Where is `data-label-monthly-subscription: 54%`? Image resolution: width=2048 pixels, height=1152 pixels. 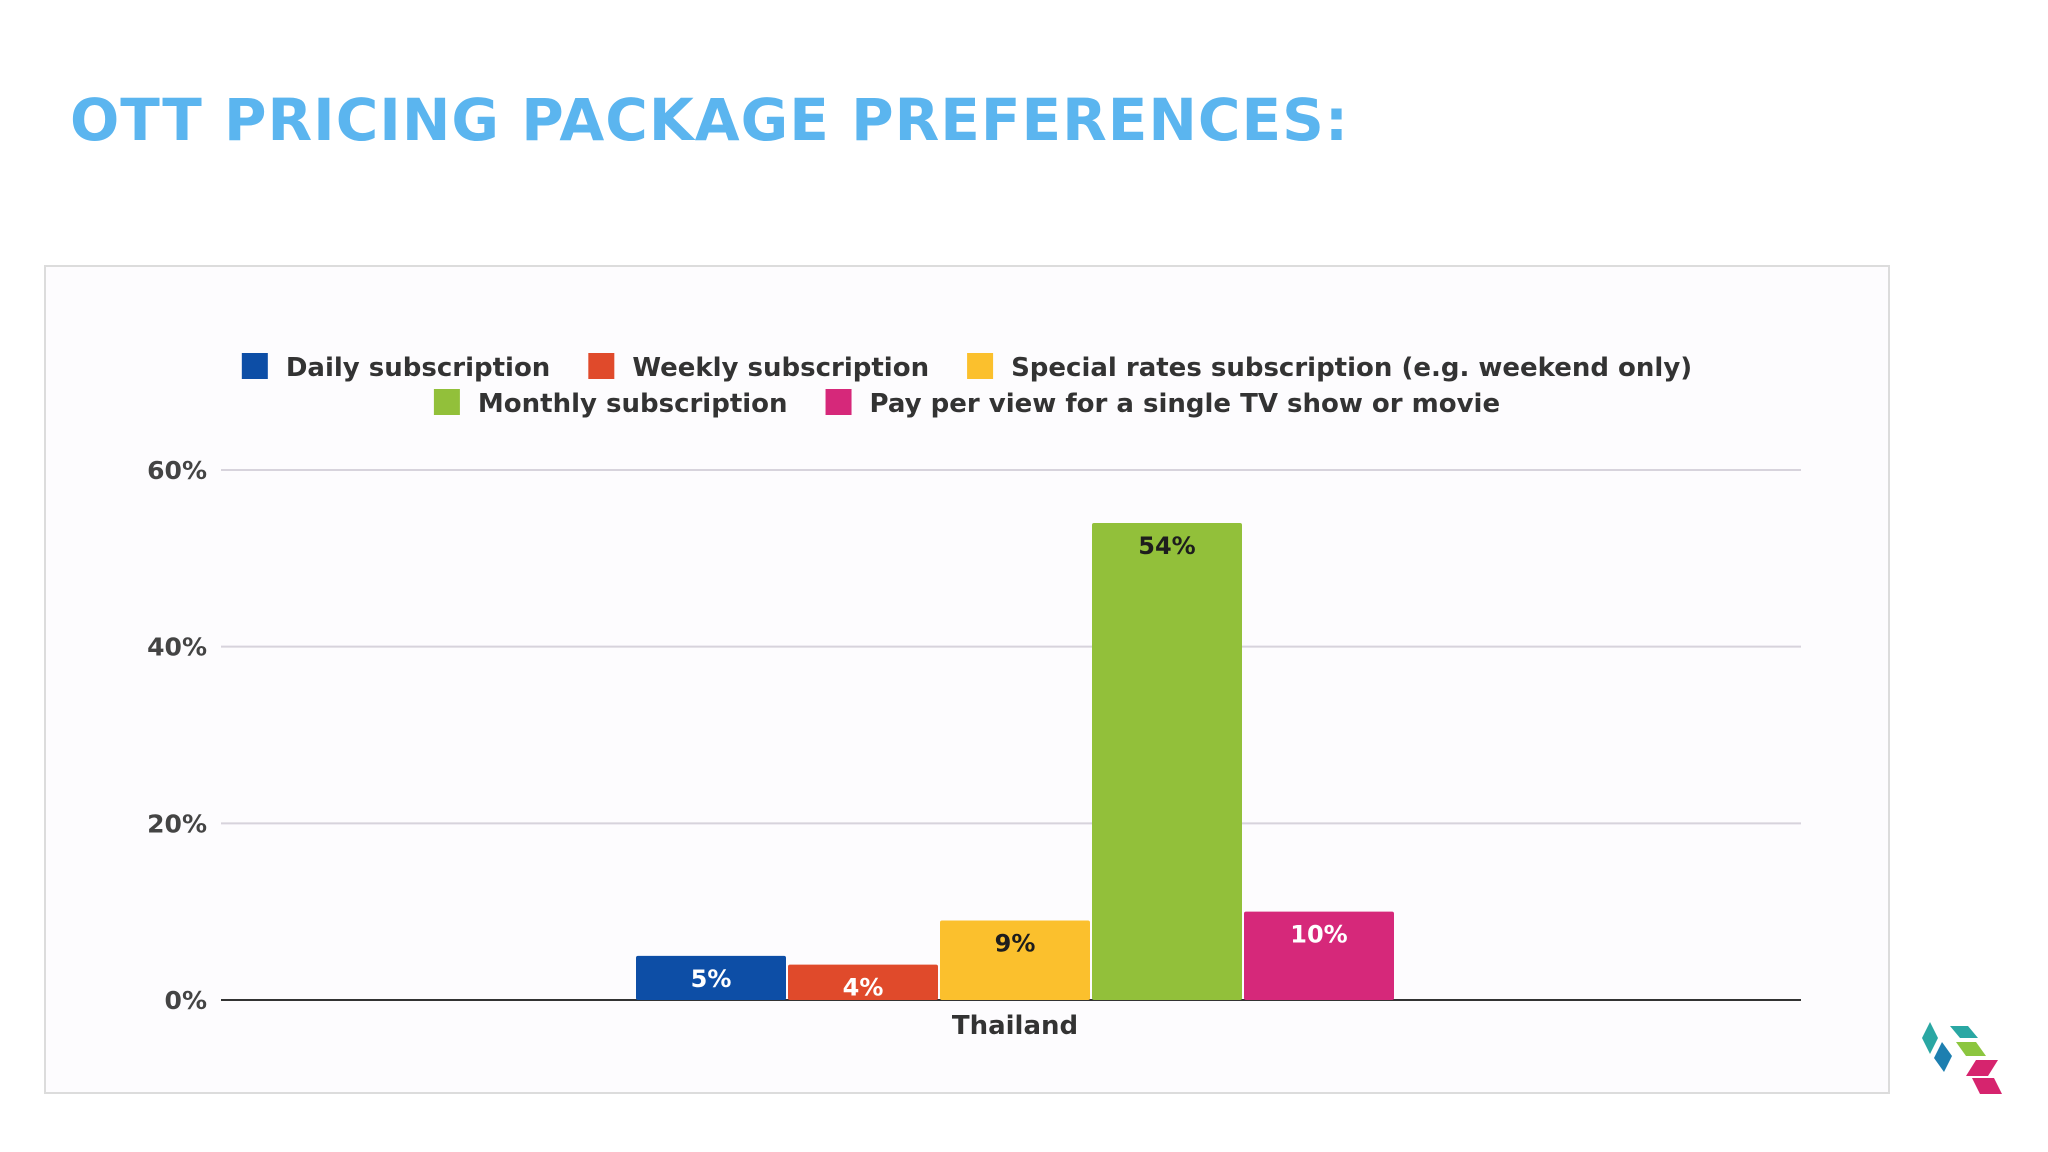 data-label-monthly-subscription: 54% is located at coordinates (1166, 546).